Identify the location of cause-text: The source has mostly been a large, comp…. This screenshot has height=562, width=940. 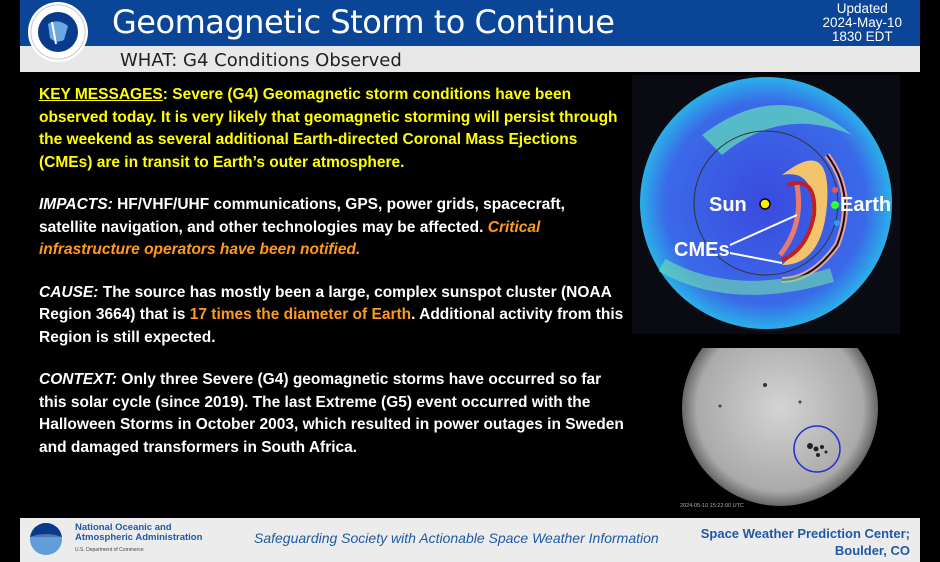
(325, 303).